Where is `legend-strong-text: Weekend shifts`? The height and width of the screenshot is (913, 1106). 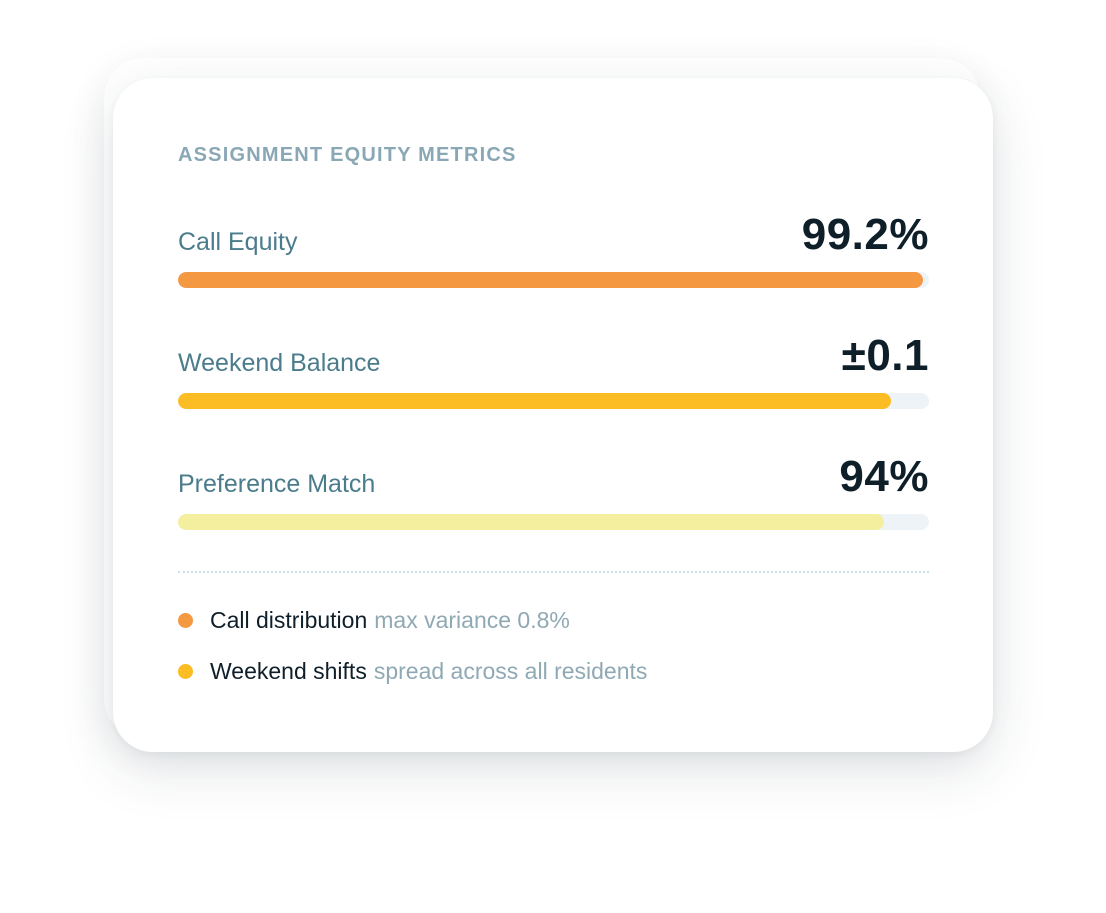
legend-strong-text: Weekend shifts is located at coordinates (288, 671).